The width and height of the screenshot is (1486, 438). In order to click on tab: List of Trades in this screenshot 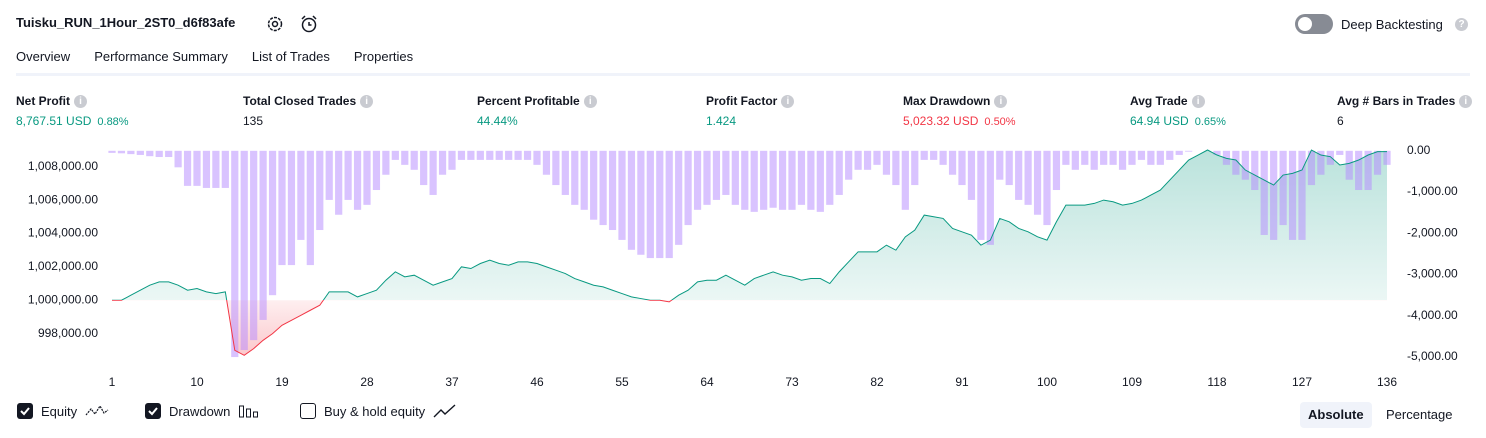, I will do `click(290, 56)`.